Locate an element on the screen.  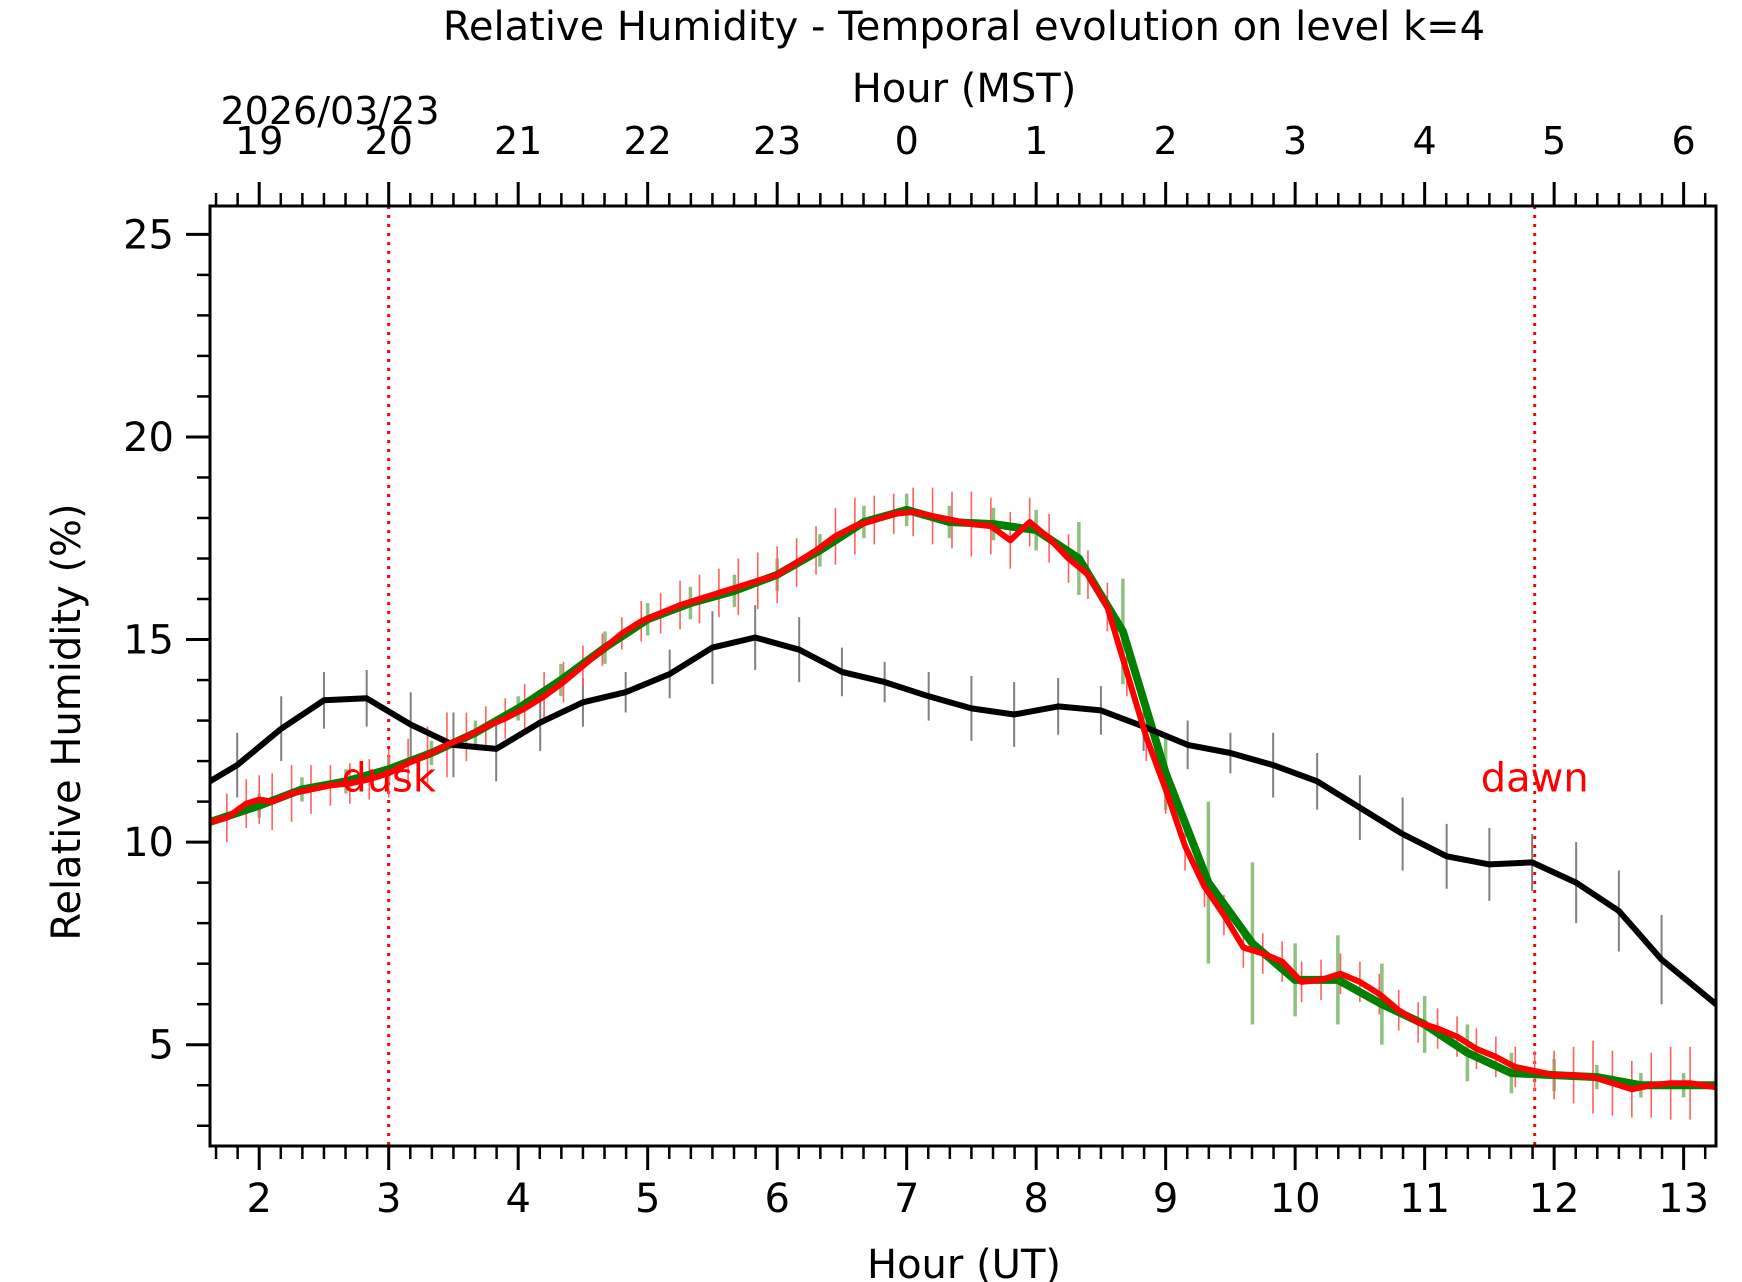
x-tick-label: 2 is located at coordinates (258, 1199).